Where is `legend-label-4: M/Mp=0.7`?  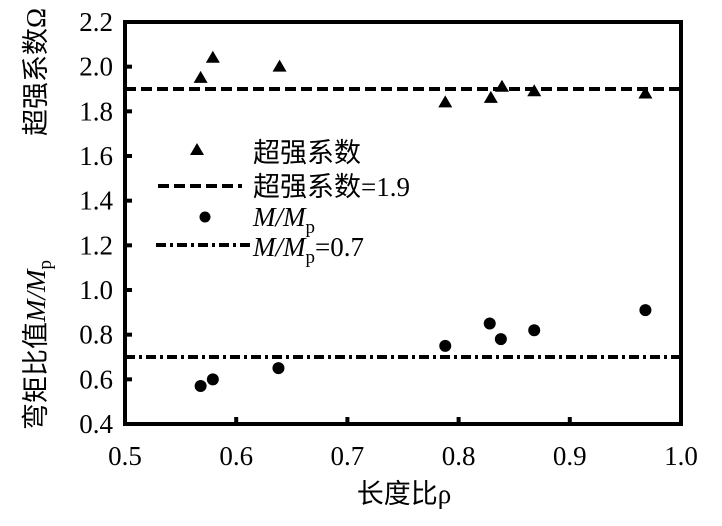
legend-label-4: M/Mp=0.7 is located at coordinates (308, 250).